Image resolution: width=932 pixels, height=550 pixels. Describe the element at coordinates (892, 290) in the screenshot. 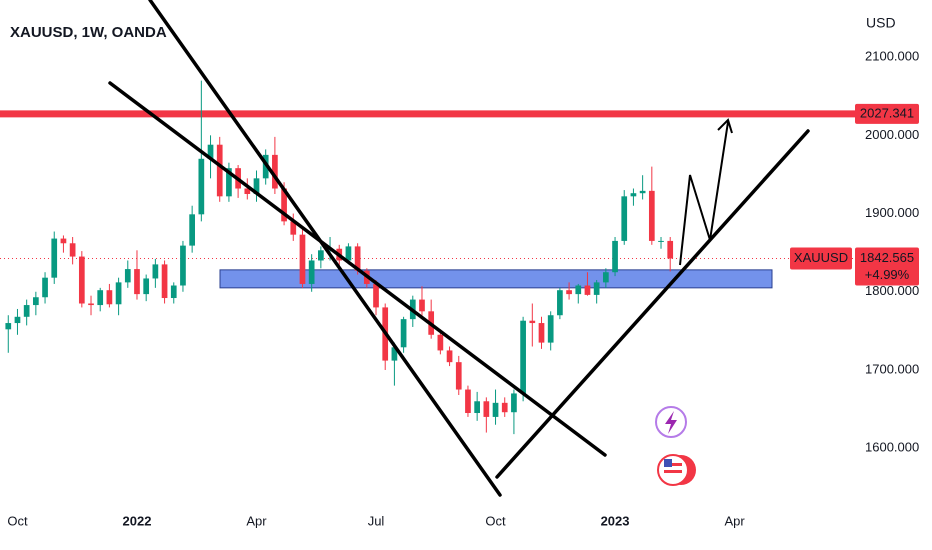

I see `y-tick-label: 1800.000` at that location.